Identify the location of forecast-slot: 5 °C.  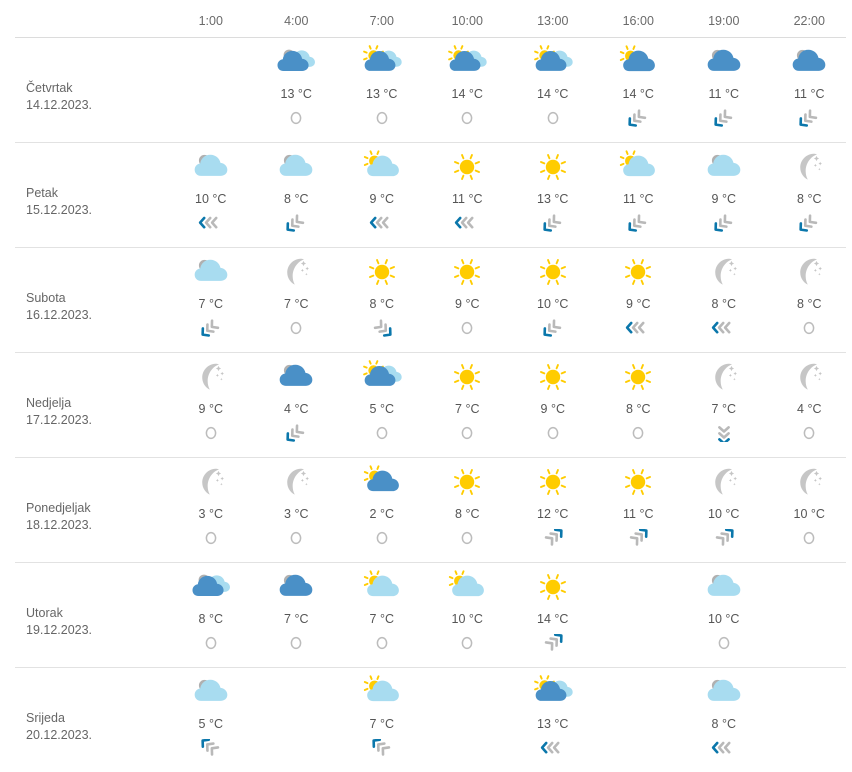
(211, 720).